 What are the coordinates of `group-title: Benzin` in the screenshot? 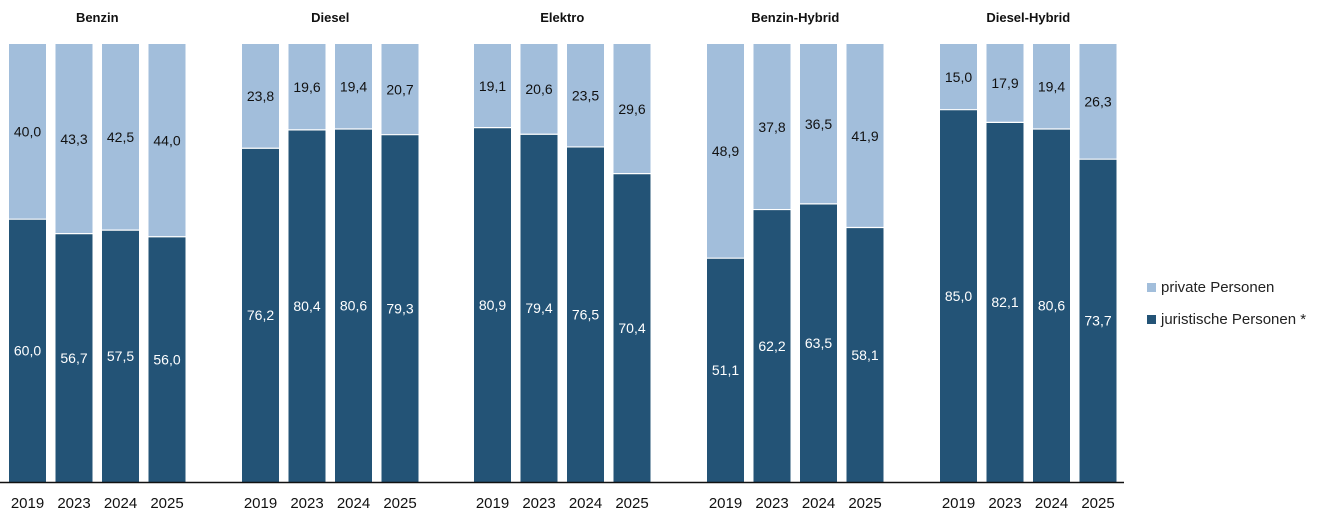 It's located at (97, 17).